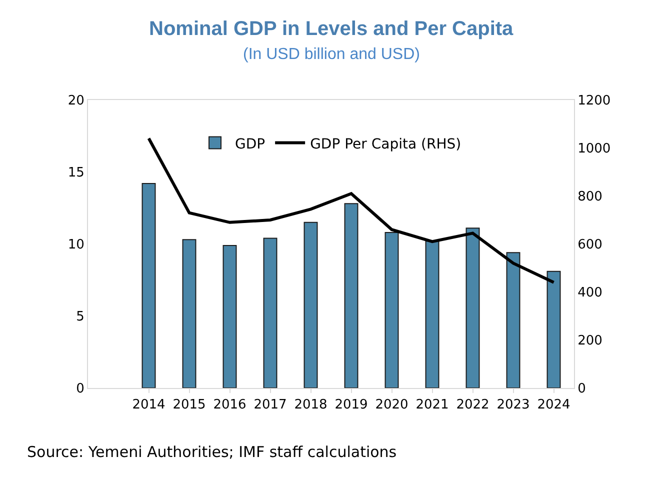  I want to click on chart-subtitle: (In USD billion and USD), so click(331, 54).